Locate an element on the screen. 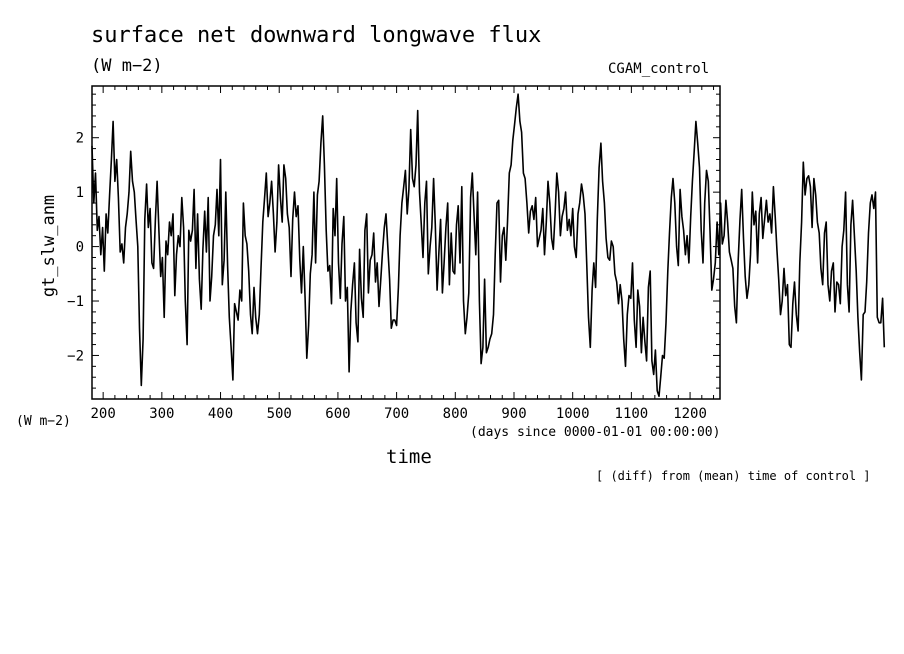  x-tick-label: 1100 is located at coordinates (632, 414).